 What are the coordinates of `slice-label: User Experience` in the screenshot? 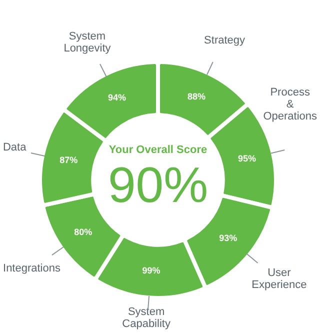 It's located at (279, 278).